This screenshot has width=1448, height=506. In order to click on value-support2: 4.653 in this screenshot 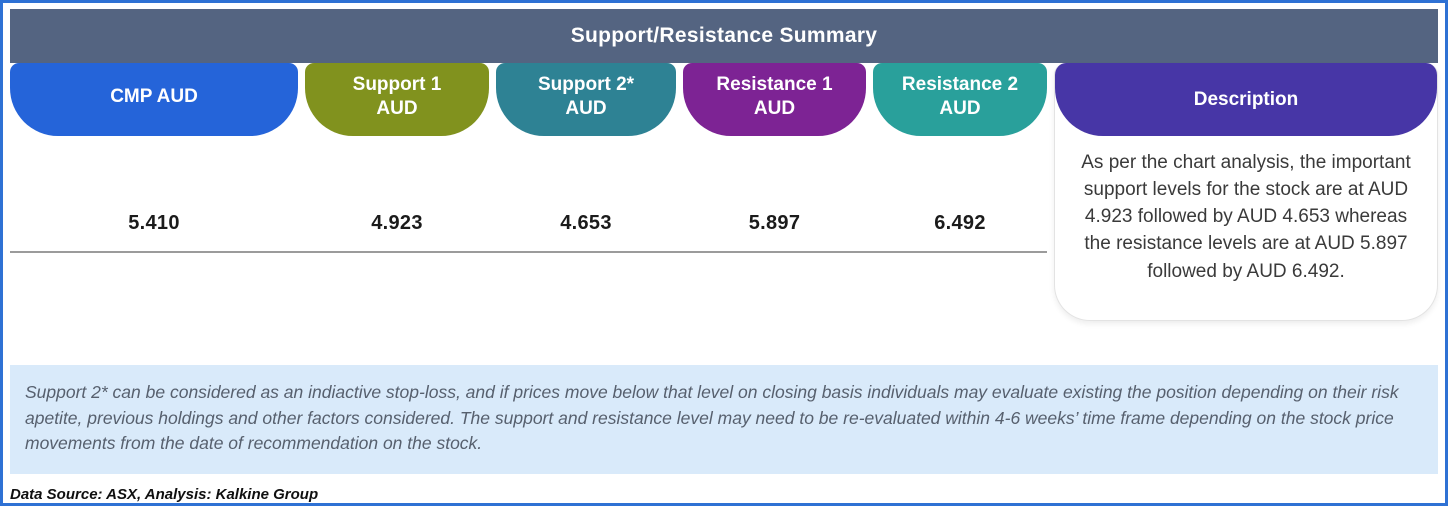, I will do `click(586, 223)`.